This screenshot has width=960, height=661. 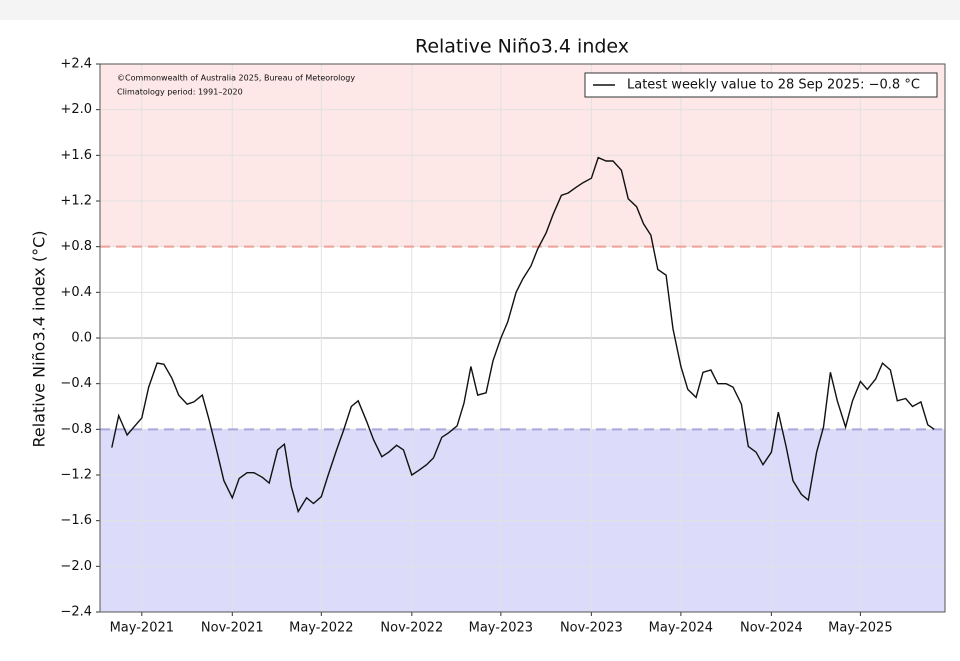 I want to click on x-tick-label: May-2022, so click(x=321, y=628).